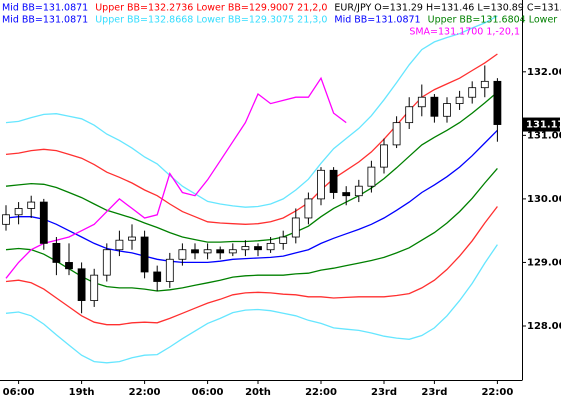 Image resolution: width=561 pixels, height=403 pixels. I want to click on y-tick-label: 129.00, so click(544, 262).